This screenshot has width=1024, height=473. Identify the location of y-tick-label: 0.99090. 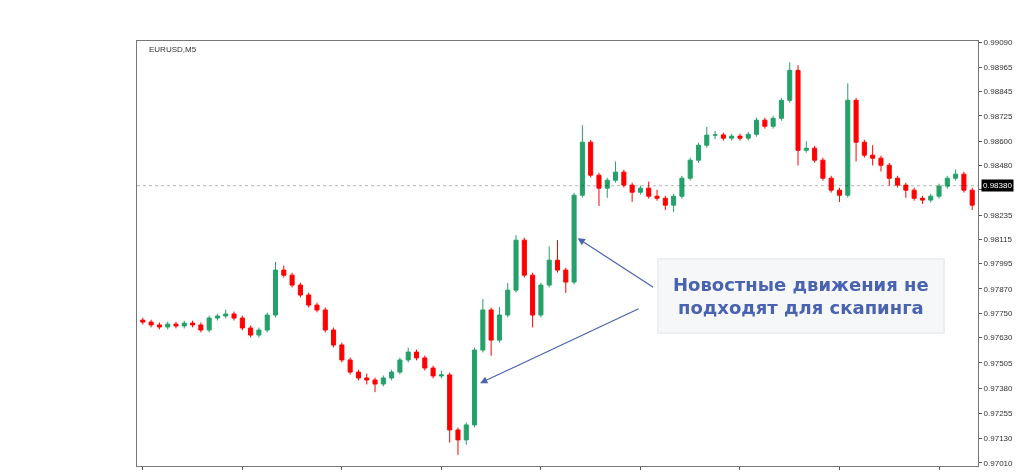
(998, 42).